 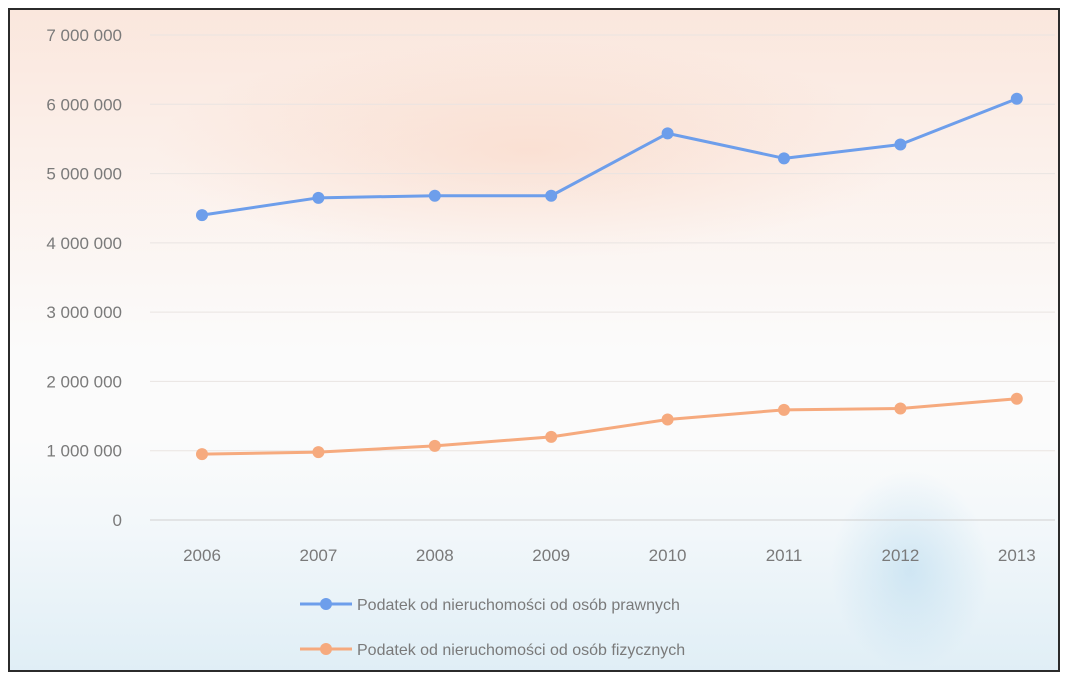 What do you see at coordinates (668, 555) in the screenshot?
I see `x-tick-label: 2010` at bounding box center [668, 555].